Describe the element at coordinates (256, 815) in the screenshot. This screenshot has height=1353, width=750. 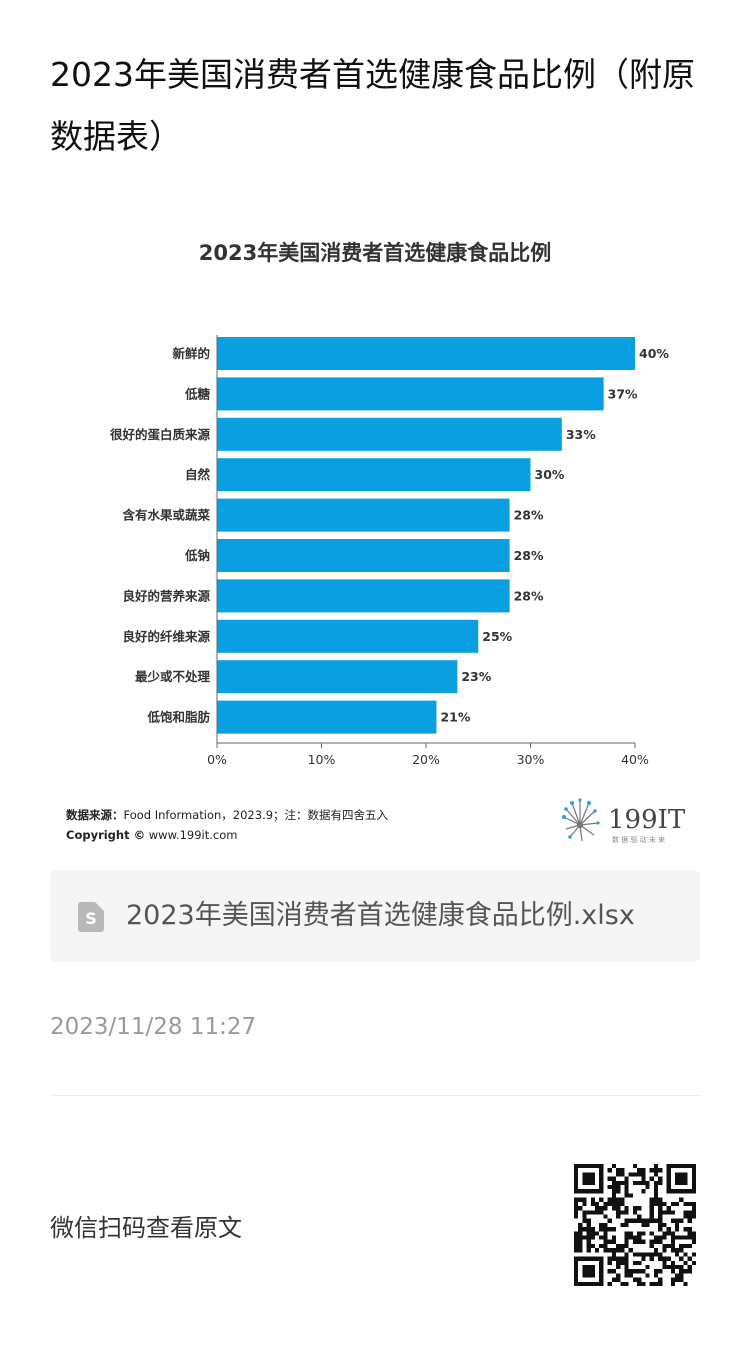
I see `source-text: Food Information，2023.9；注：数据有四舍五入` at that location.